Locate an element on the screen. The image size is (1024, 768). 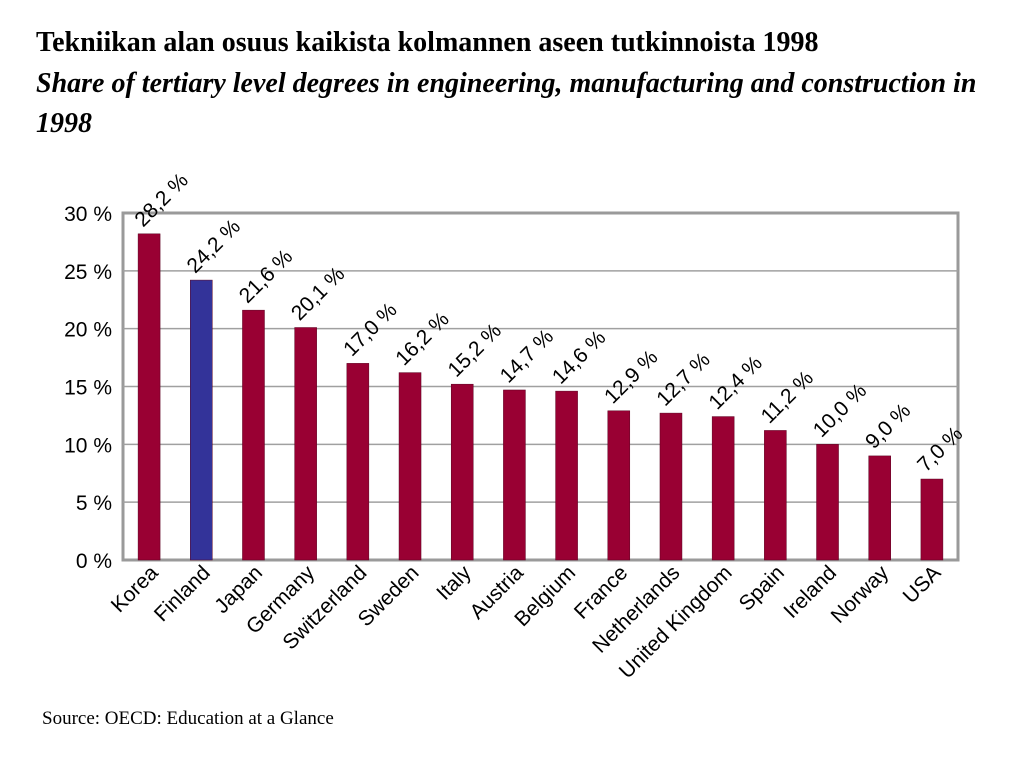
x-tick-label: Italy is located at coordinates (454, 583).